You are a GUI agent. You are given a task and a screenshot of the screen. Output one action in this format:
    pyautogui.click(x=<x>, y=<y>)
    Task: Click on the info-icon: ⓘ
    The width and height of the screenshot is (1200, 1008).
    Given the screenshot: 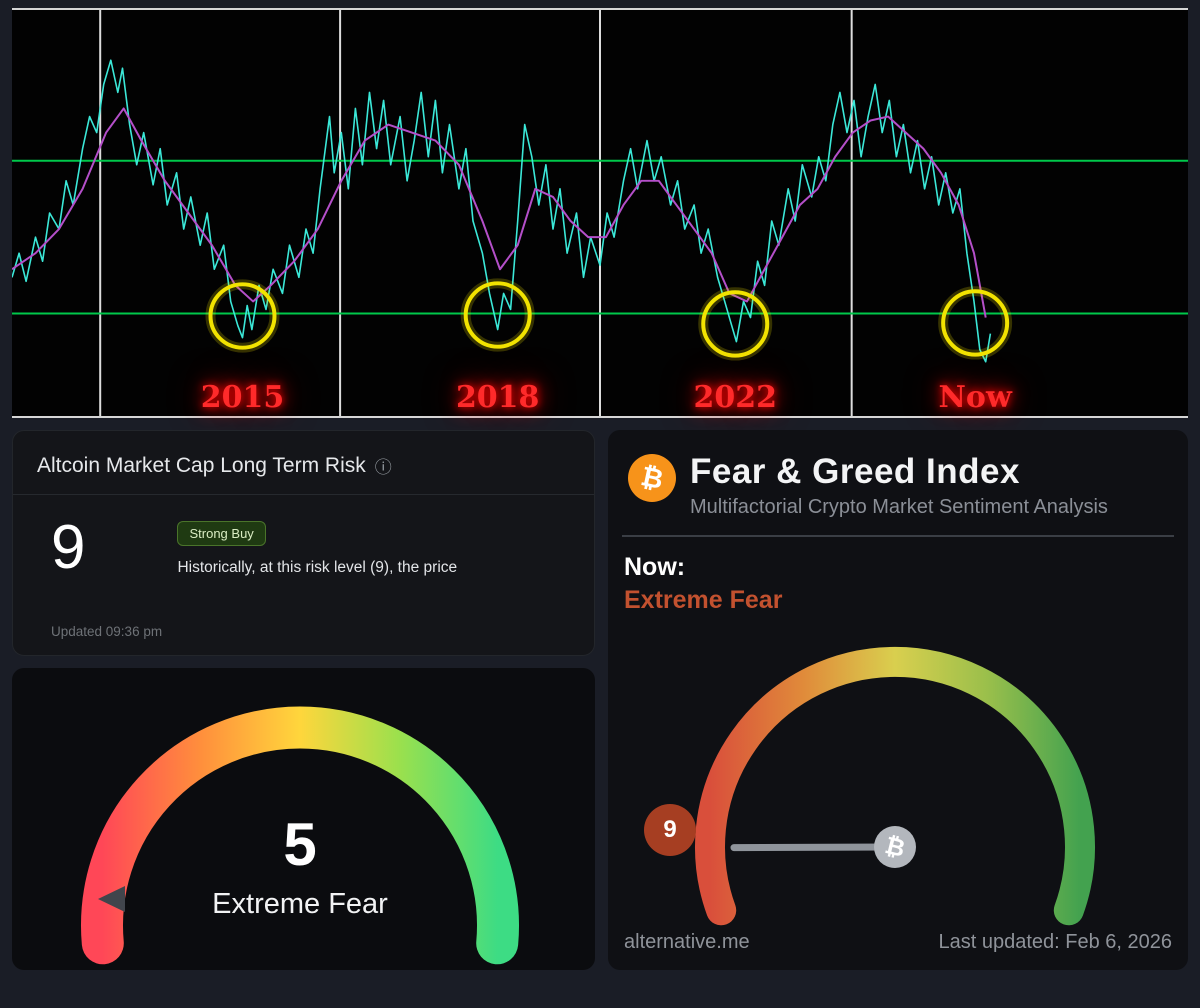 What is the action you would take?
    pyautogui.click(x=383, y=467)
    